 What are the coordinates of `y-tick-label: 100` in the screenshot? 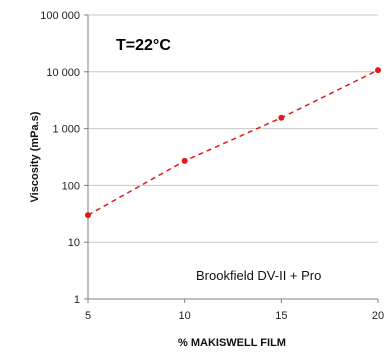 It's located at (71, 186).